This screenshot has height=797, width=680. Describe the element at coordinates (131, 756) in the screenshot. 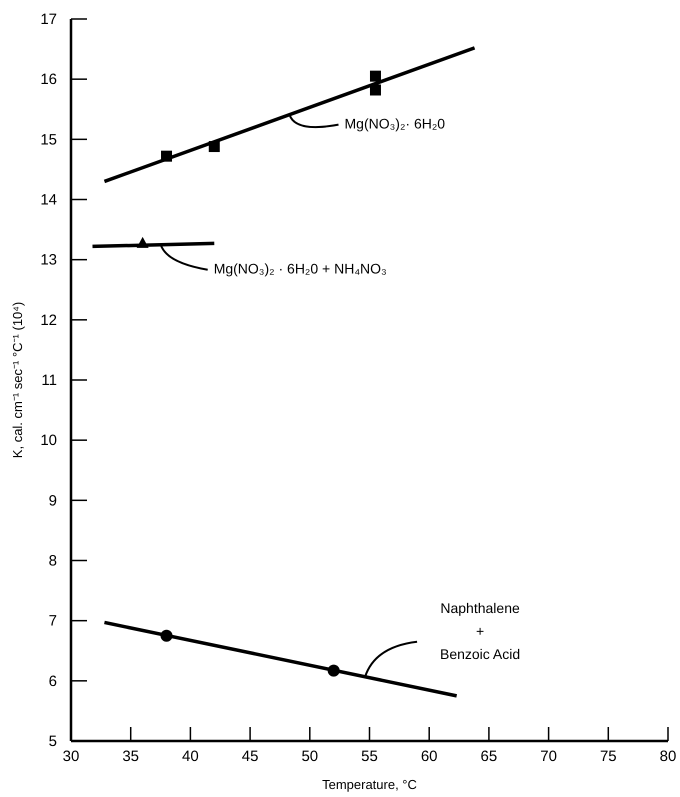

I see `x-tick-label: 35` at that location.